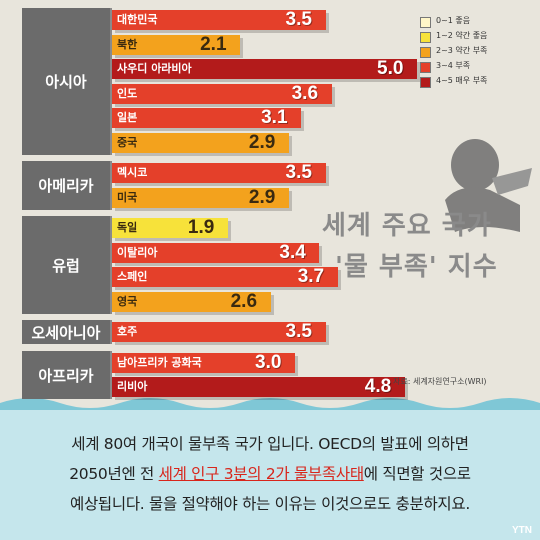 Image resolution: width=540 pixels, height=540 pixels. I want to click on data-label: 3.1, so click(274, 117).